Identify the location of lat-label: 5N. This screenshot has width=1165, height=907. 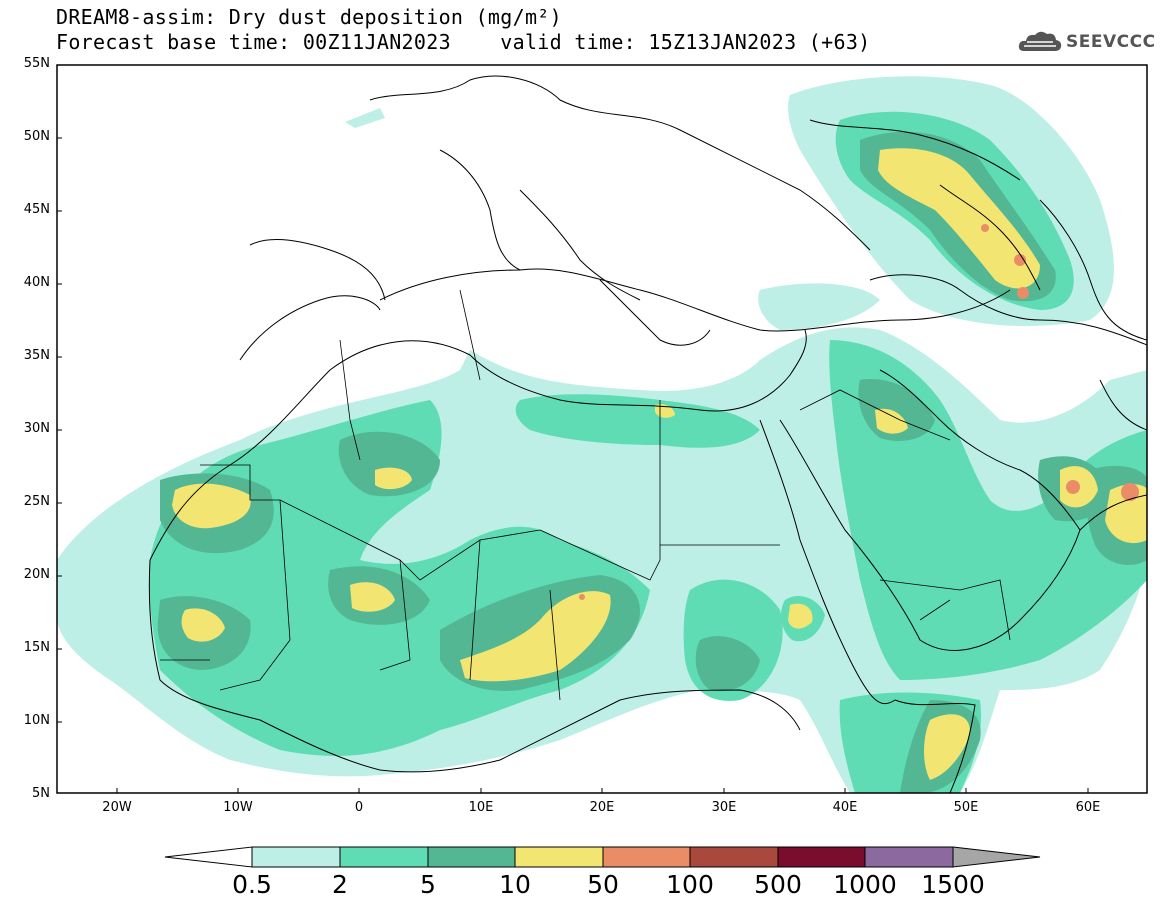
(41, 793).